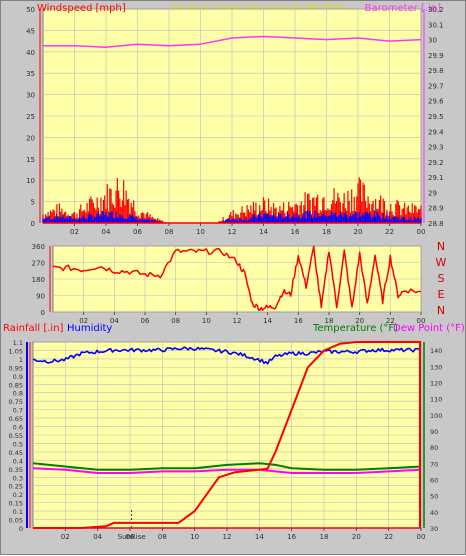 The height and width of the screenshot is (556, 466). I want to click on temperature-tick-label: 60, so click(434, 480).